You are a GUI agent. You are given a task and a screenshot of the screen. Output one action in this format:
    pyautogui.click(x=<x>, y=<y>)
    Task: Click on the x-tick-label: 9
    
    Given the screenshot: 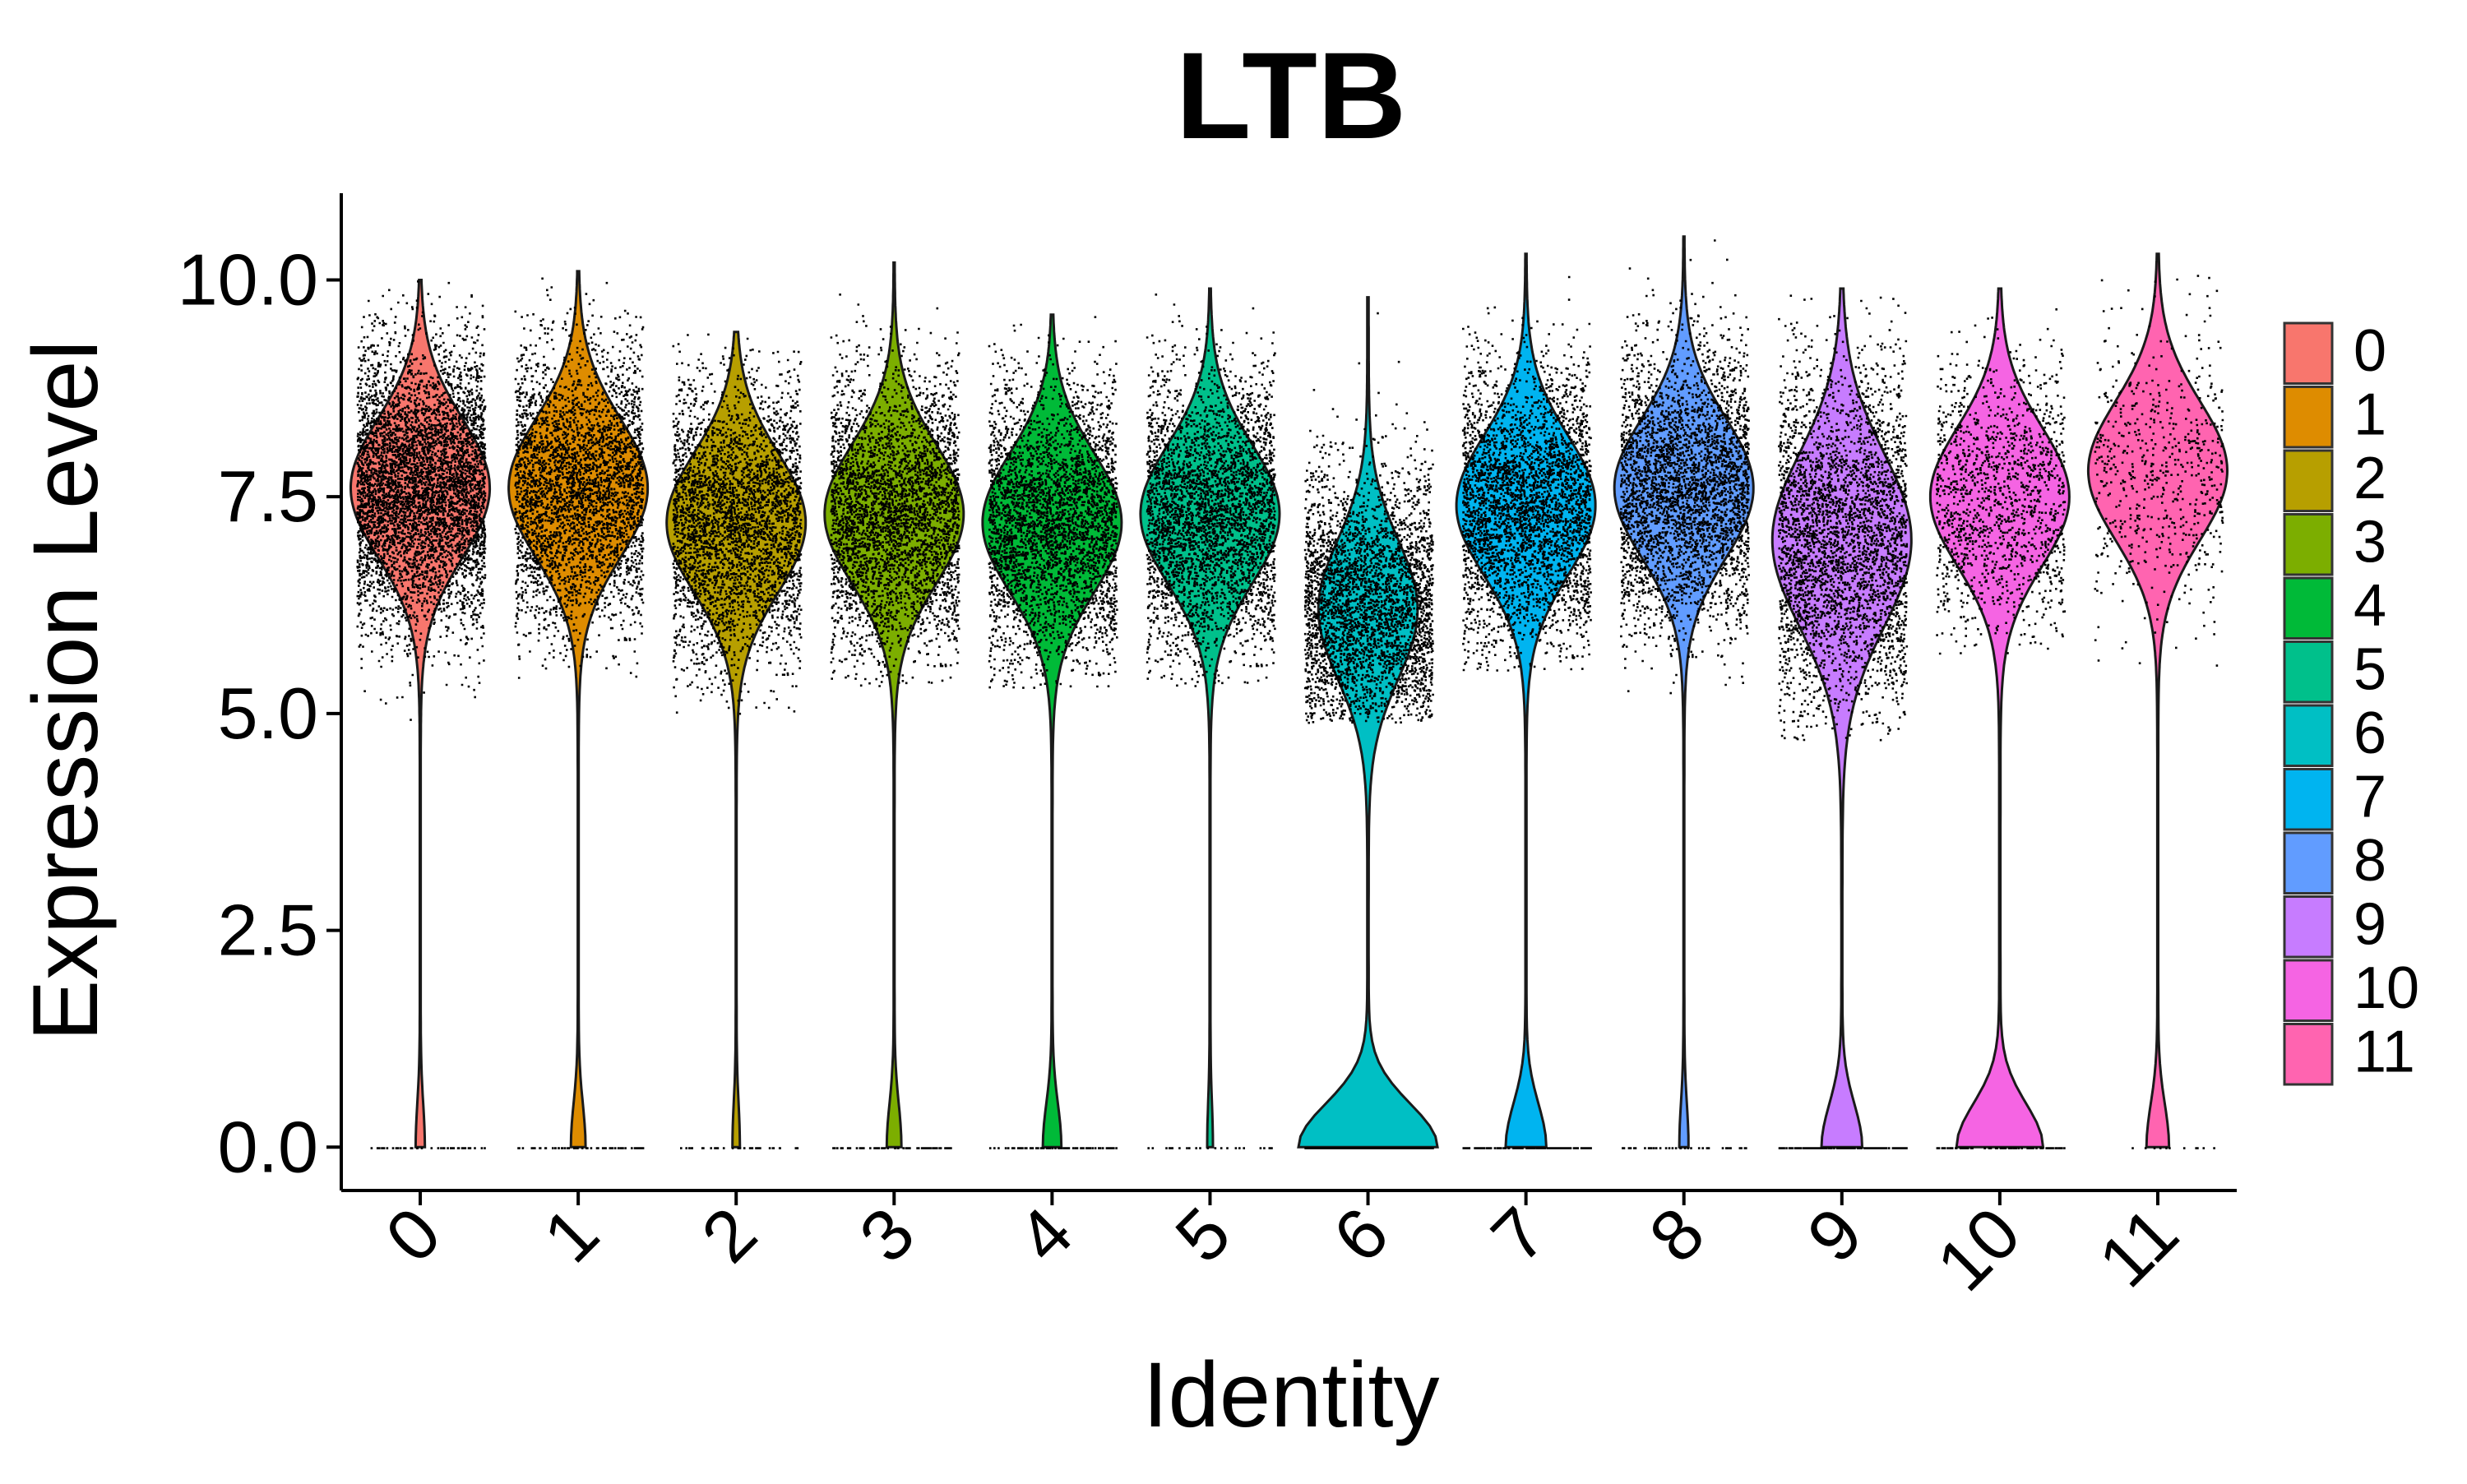 What is the action you would take?
    pyautogui.click(x=1835, y=1234)
    